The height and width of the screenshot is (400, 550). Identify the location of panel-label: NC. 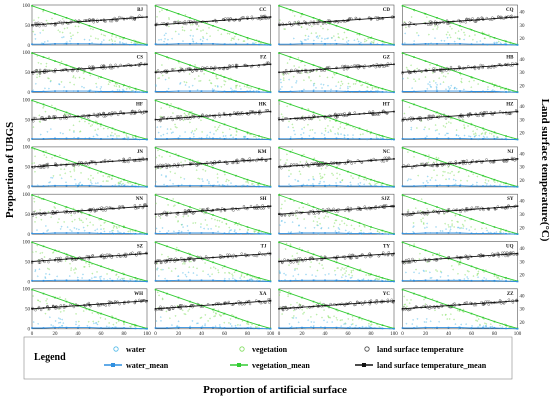
(387, 152).